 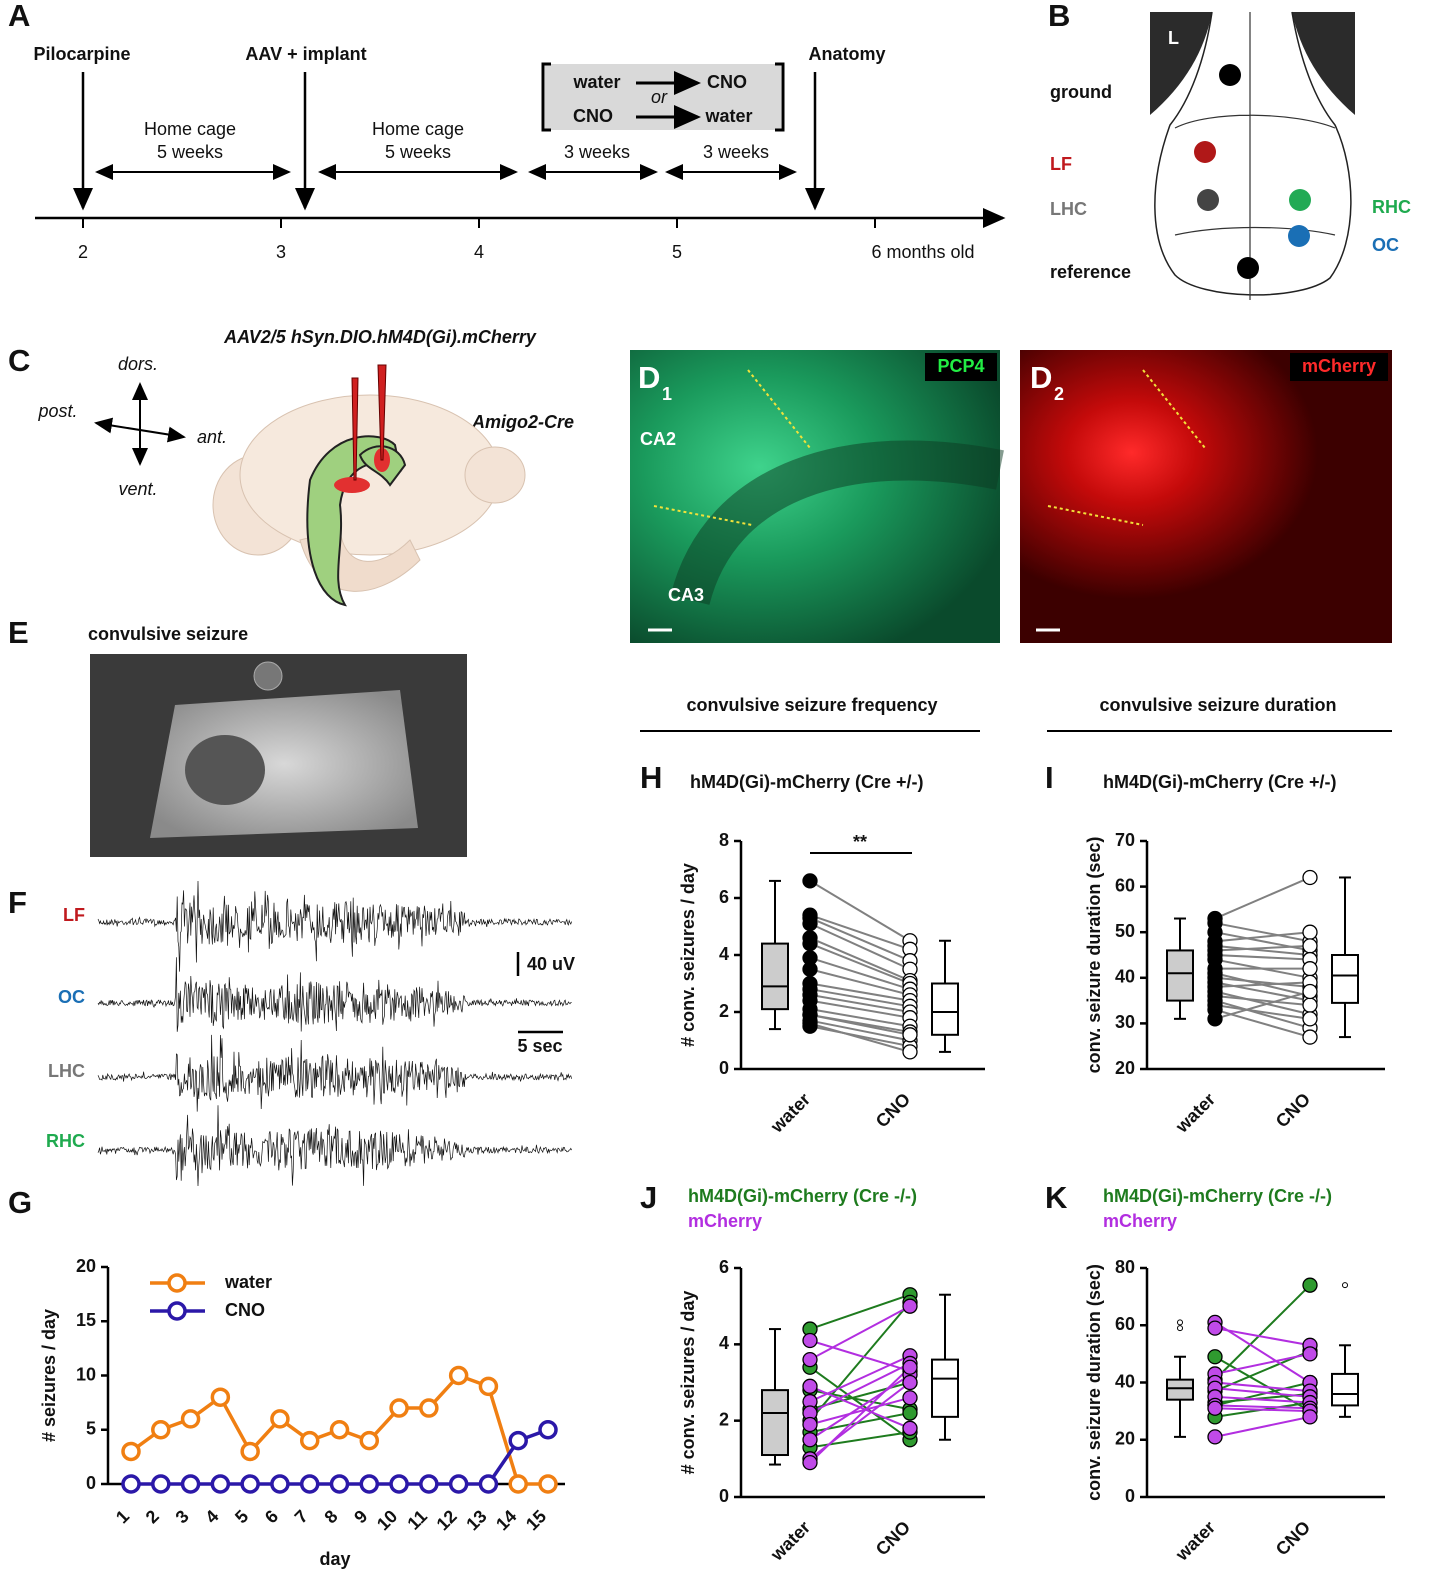 What do you see at coordinates (248, 1282) in the screenshot?
I see `legend-label: water` at bounding box center [248, 1282].